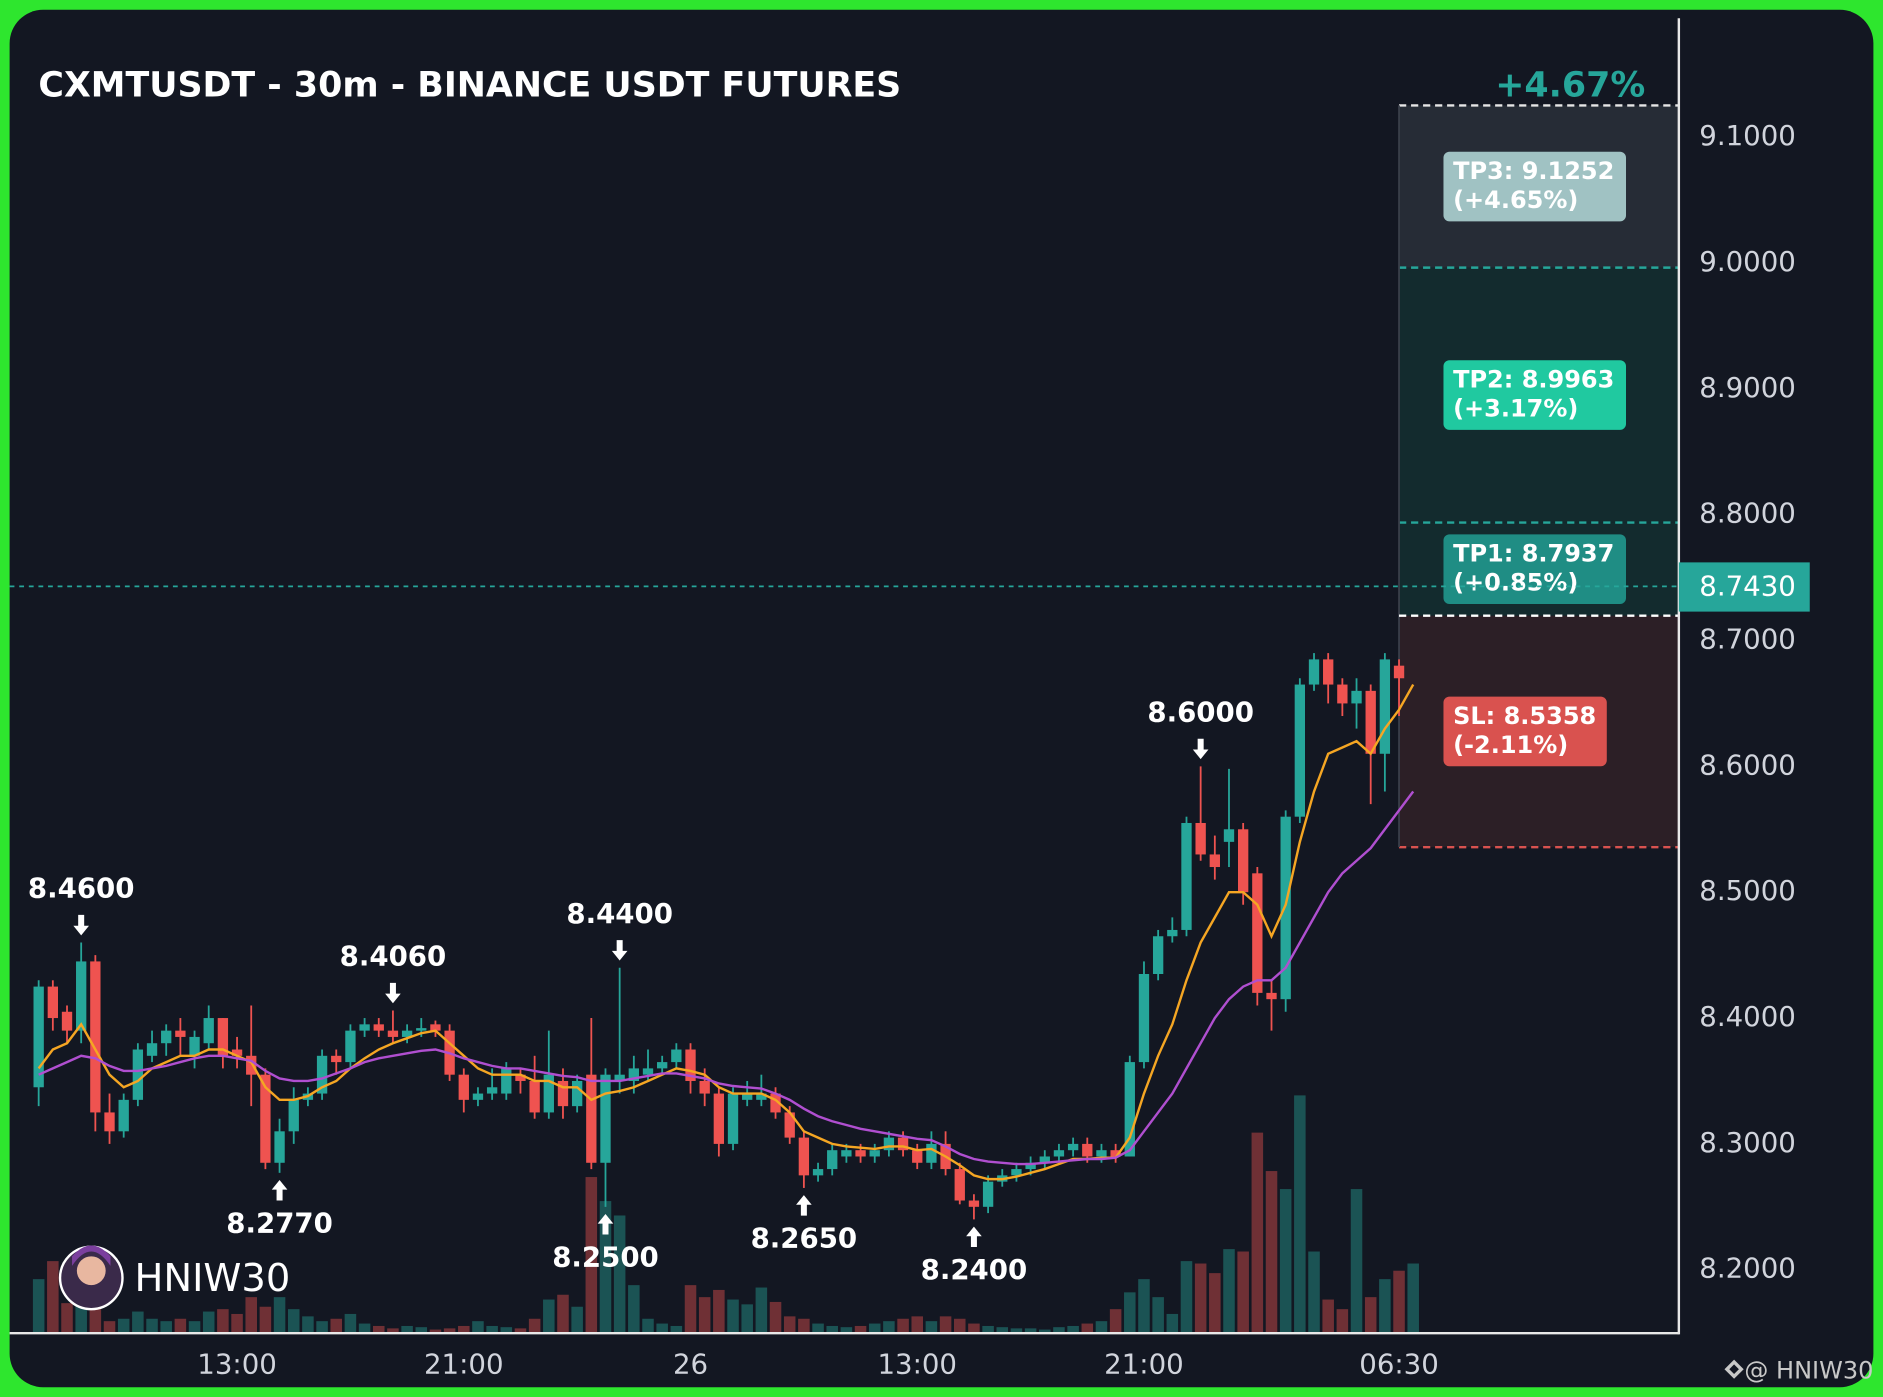  I want to click on credit-icon, so click(1734, 1369).